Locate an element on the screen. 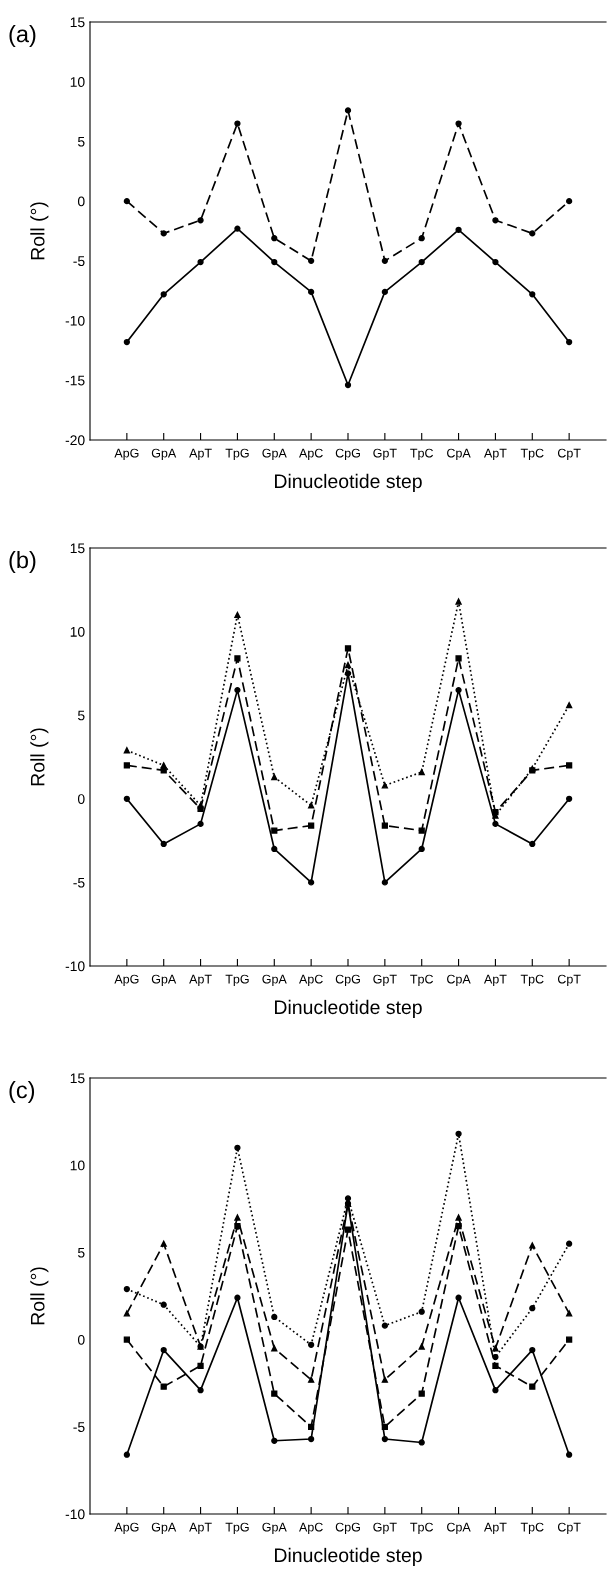 The image size is (608, 1576). chart-title: (a) is located at coordinates (22, 36).